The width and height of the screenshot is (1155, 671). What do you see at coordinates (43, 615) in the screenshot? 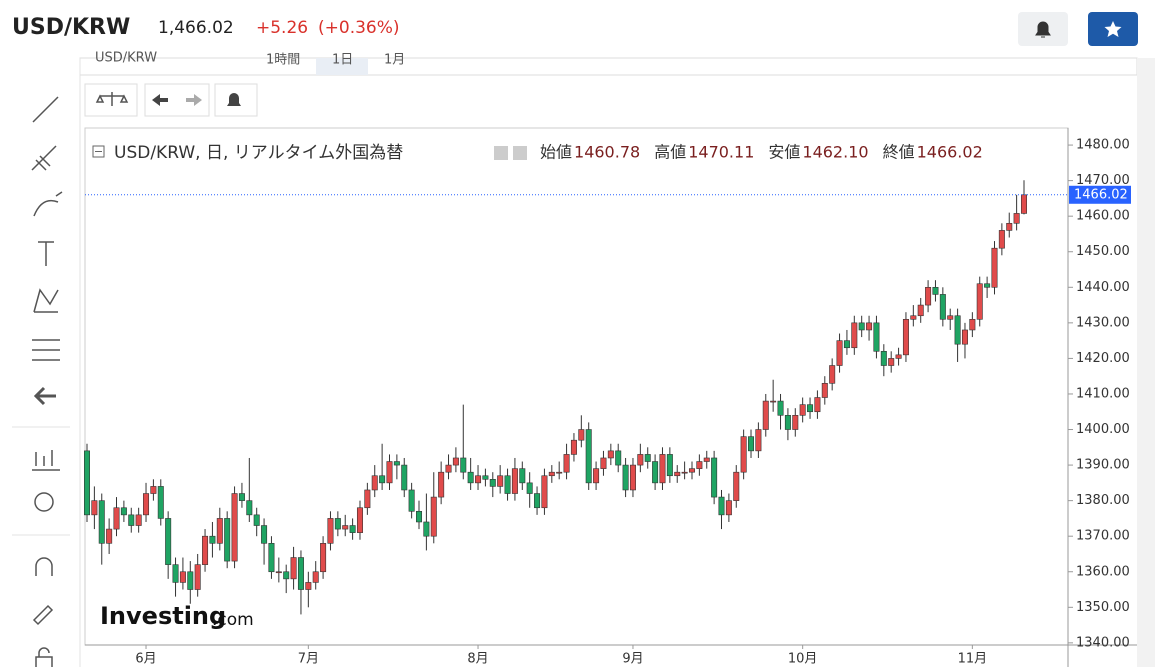
I see `tool-lock-draw` at bounding box center [43, 615].